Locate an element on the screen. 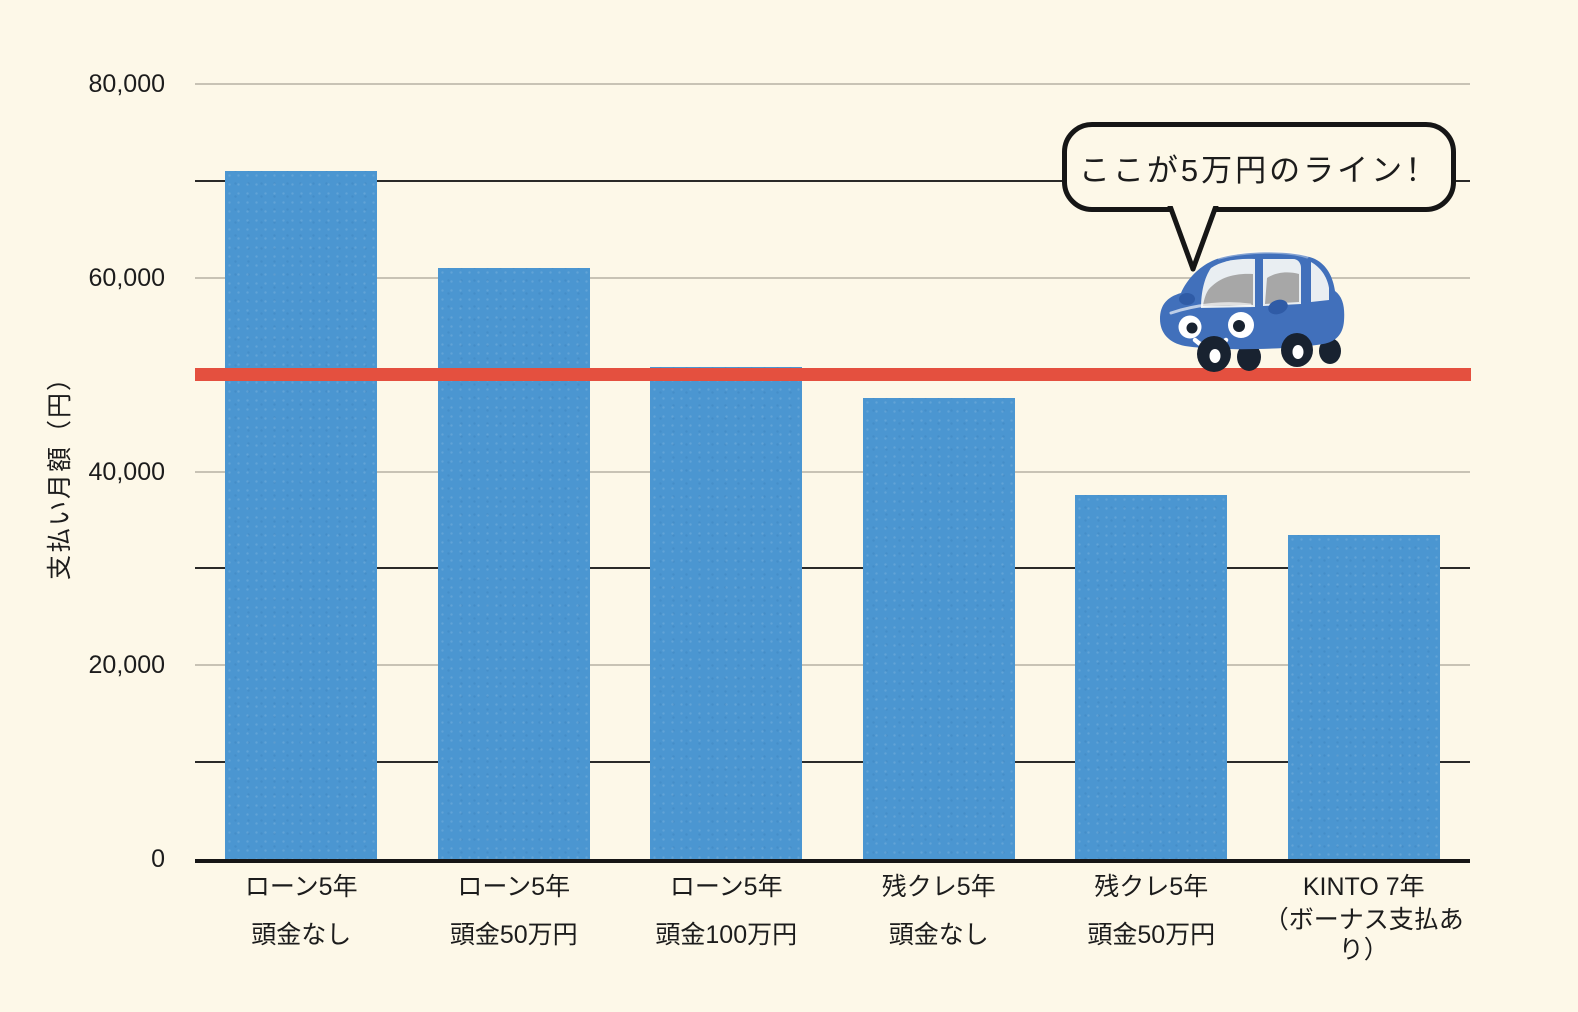 This screenshot has width=1578, height=1012. x-category-label-3: 残クレ5年頭金なし is located at coordinates (939, 918).